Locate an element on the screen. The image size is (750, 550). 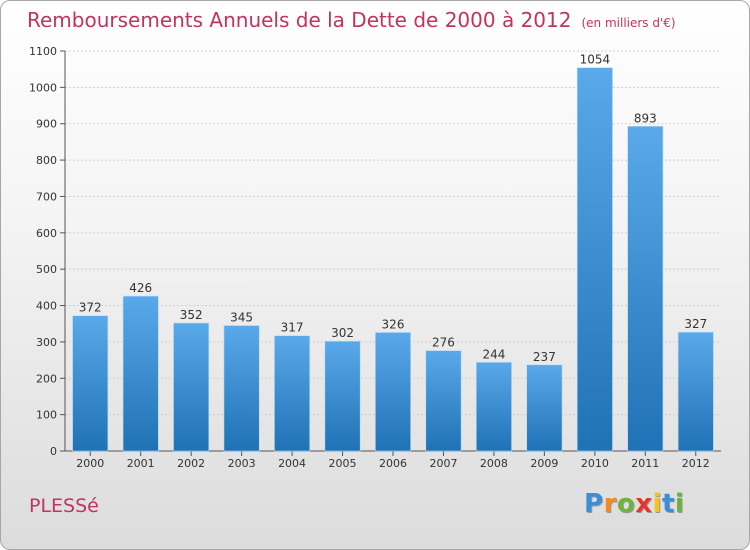
bar-2002 is located at coordinates (191, 387).